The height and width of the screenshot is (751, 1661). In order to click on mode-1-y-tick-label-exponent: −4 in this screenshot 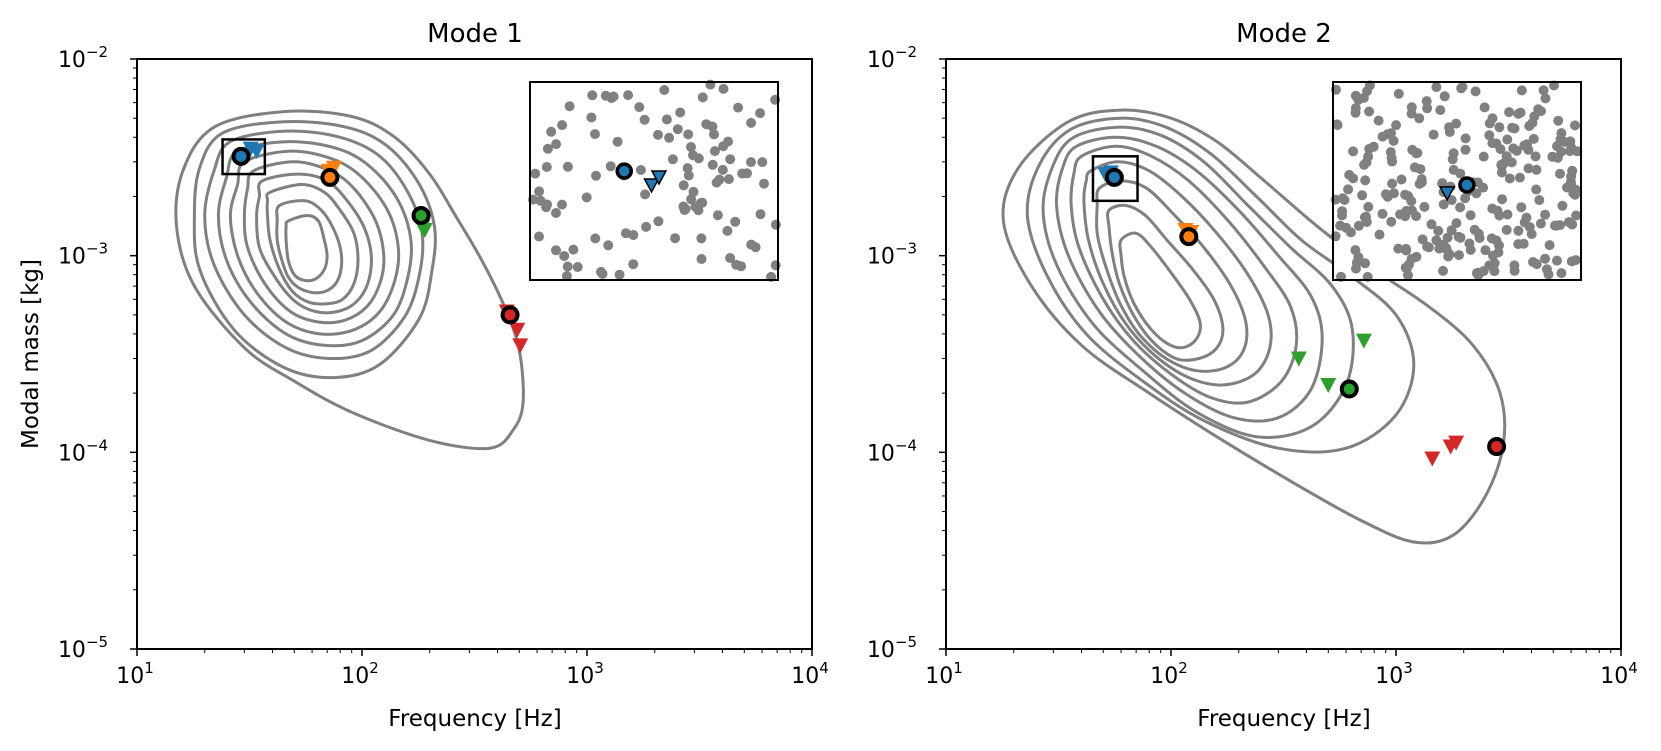, I will do `click(97, 445)`.